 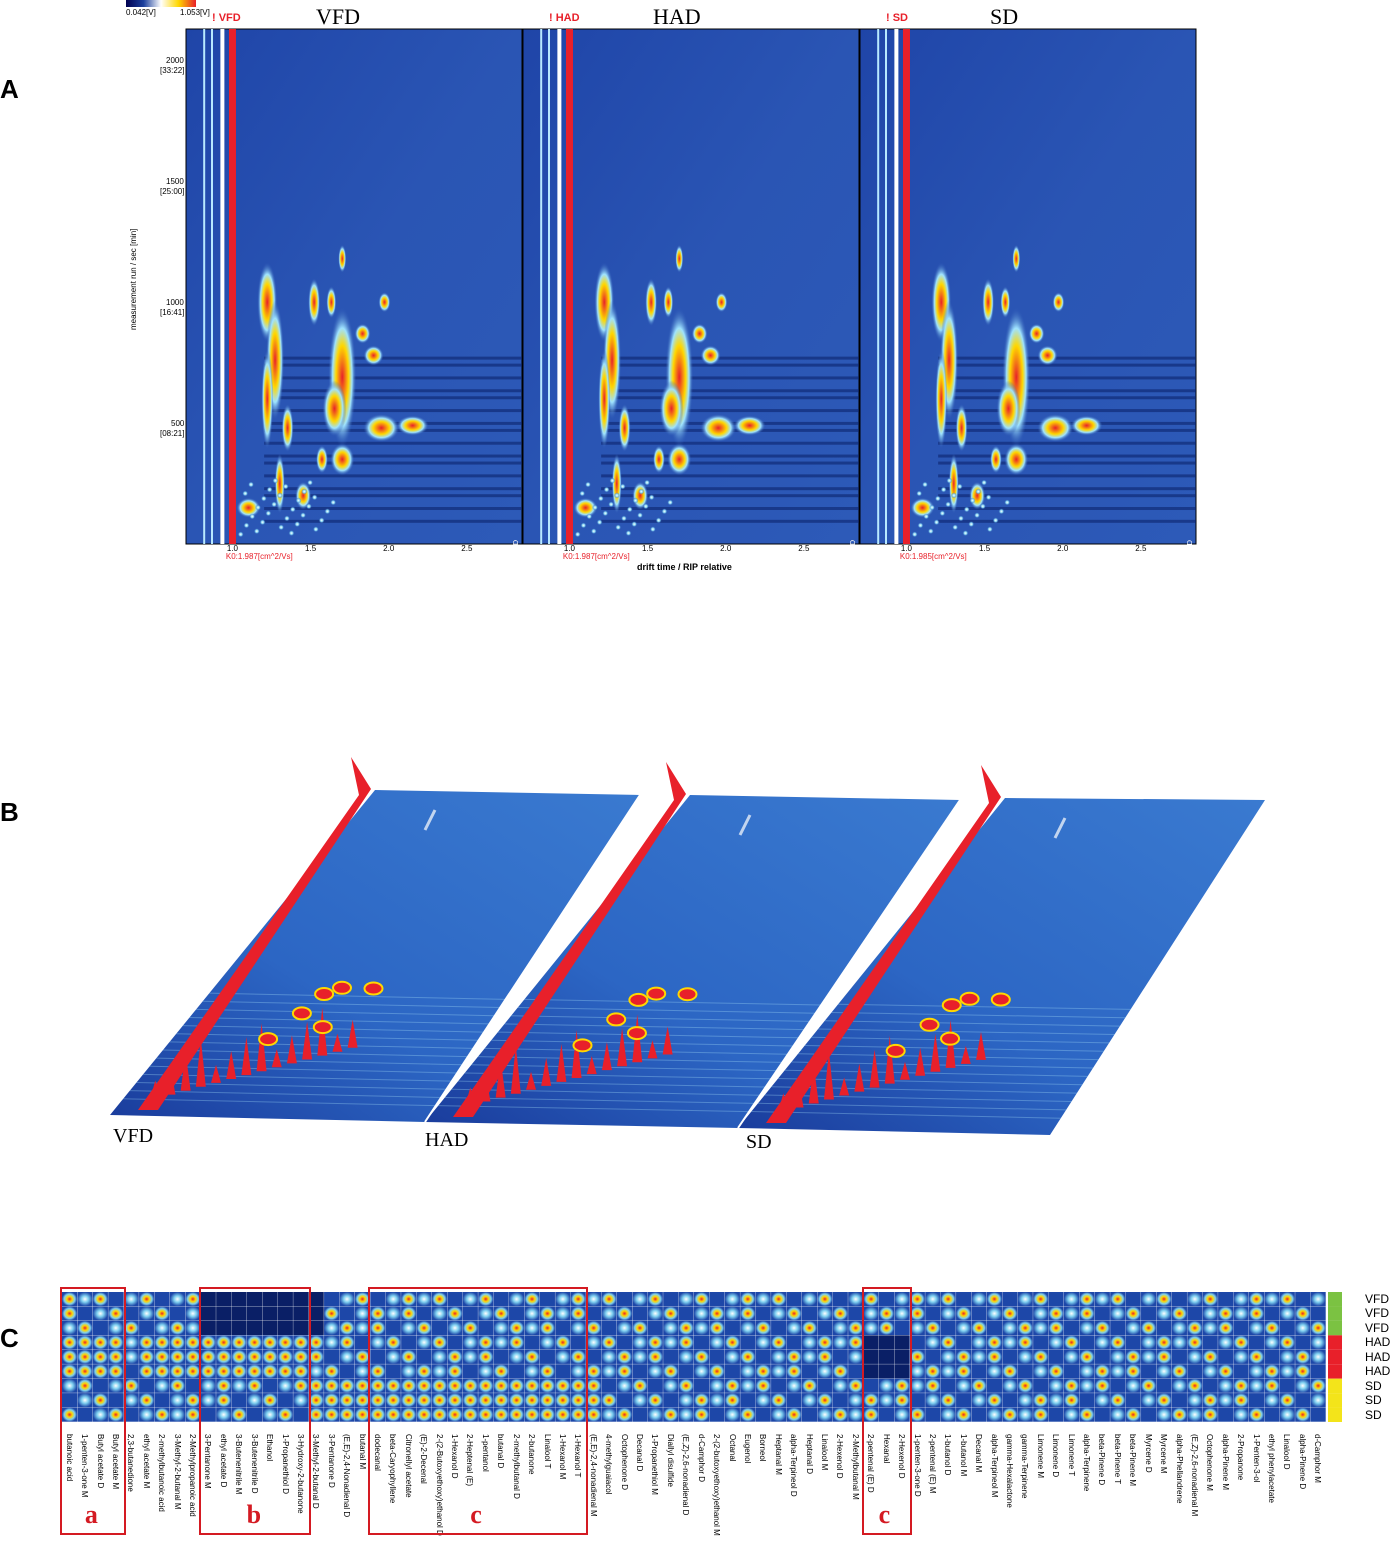 I want to click on column-header: alpha-Pinene D, so click(x=1302, y=1462).